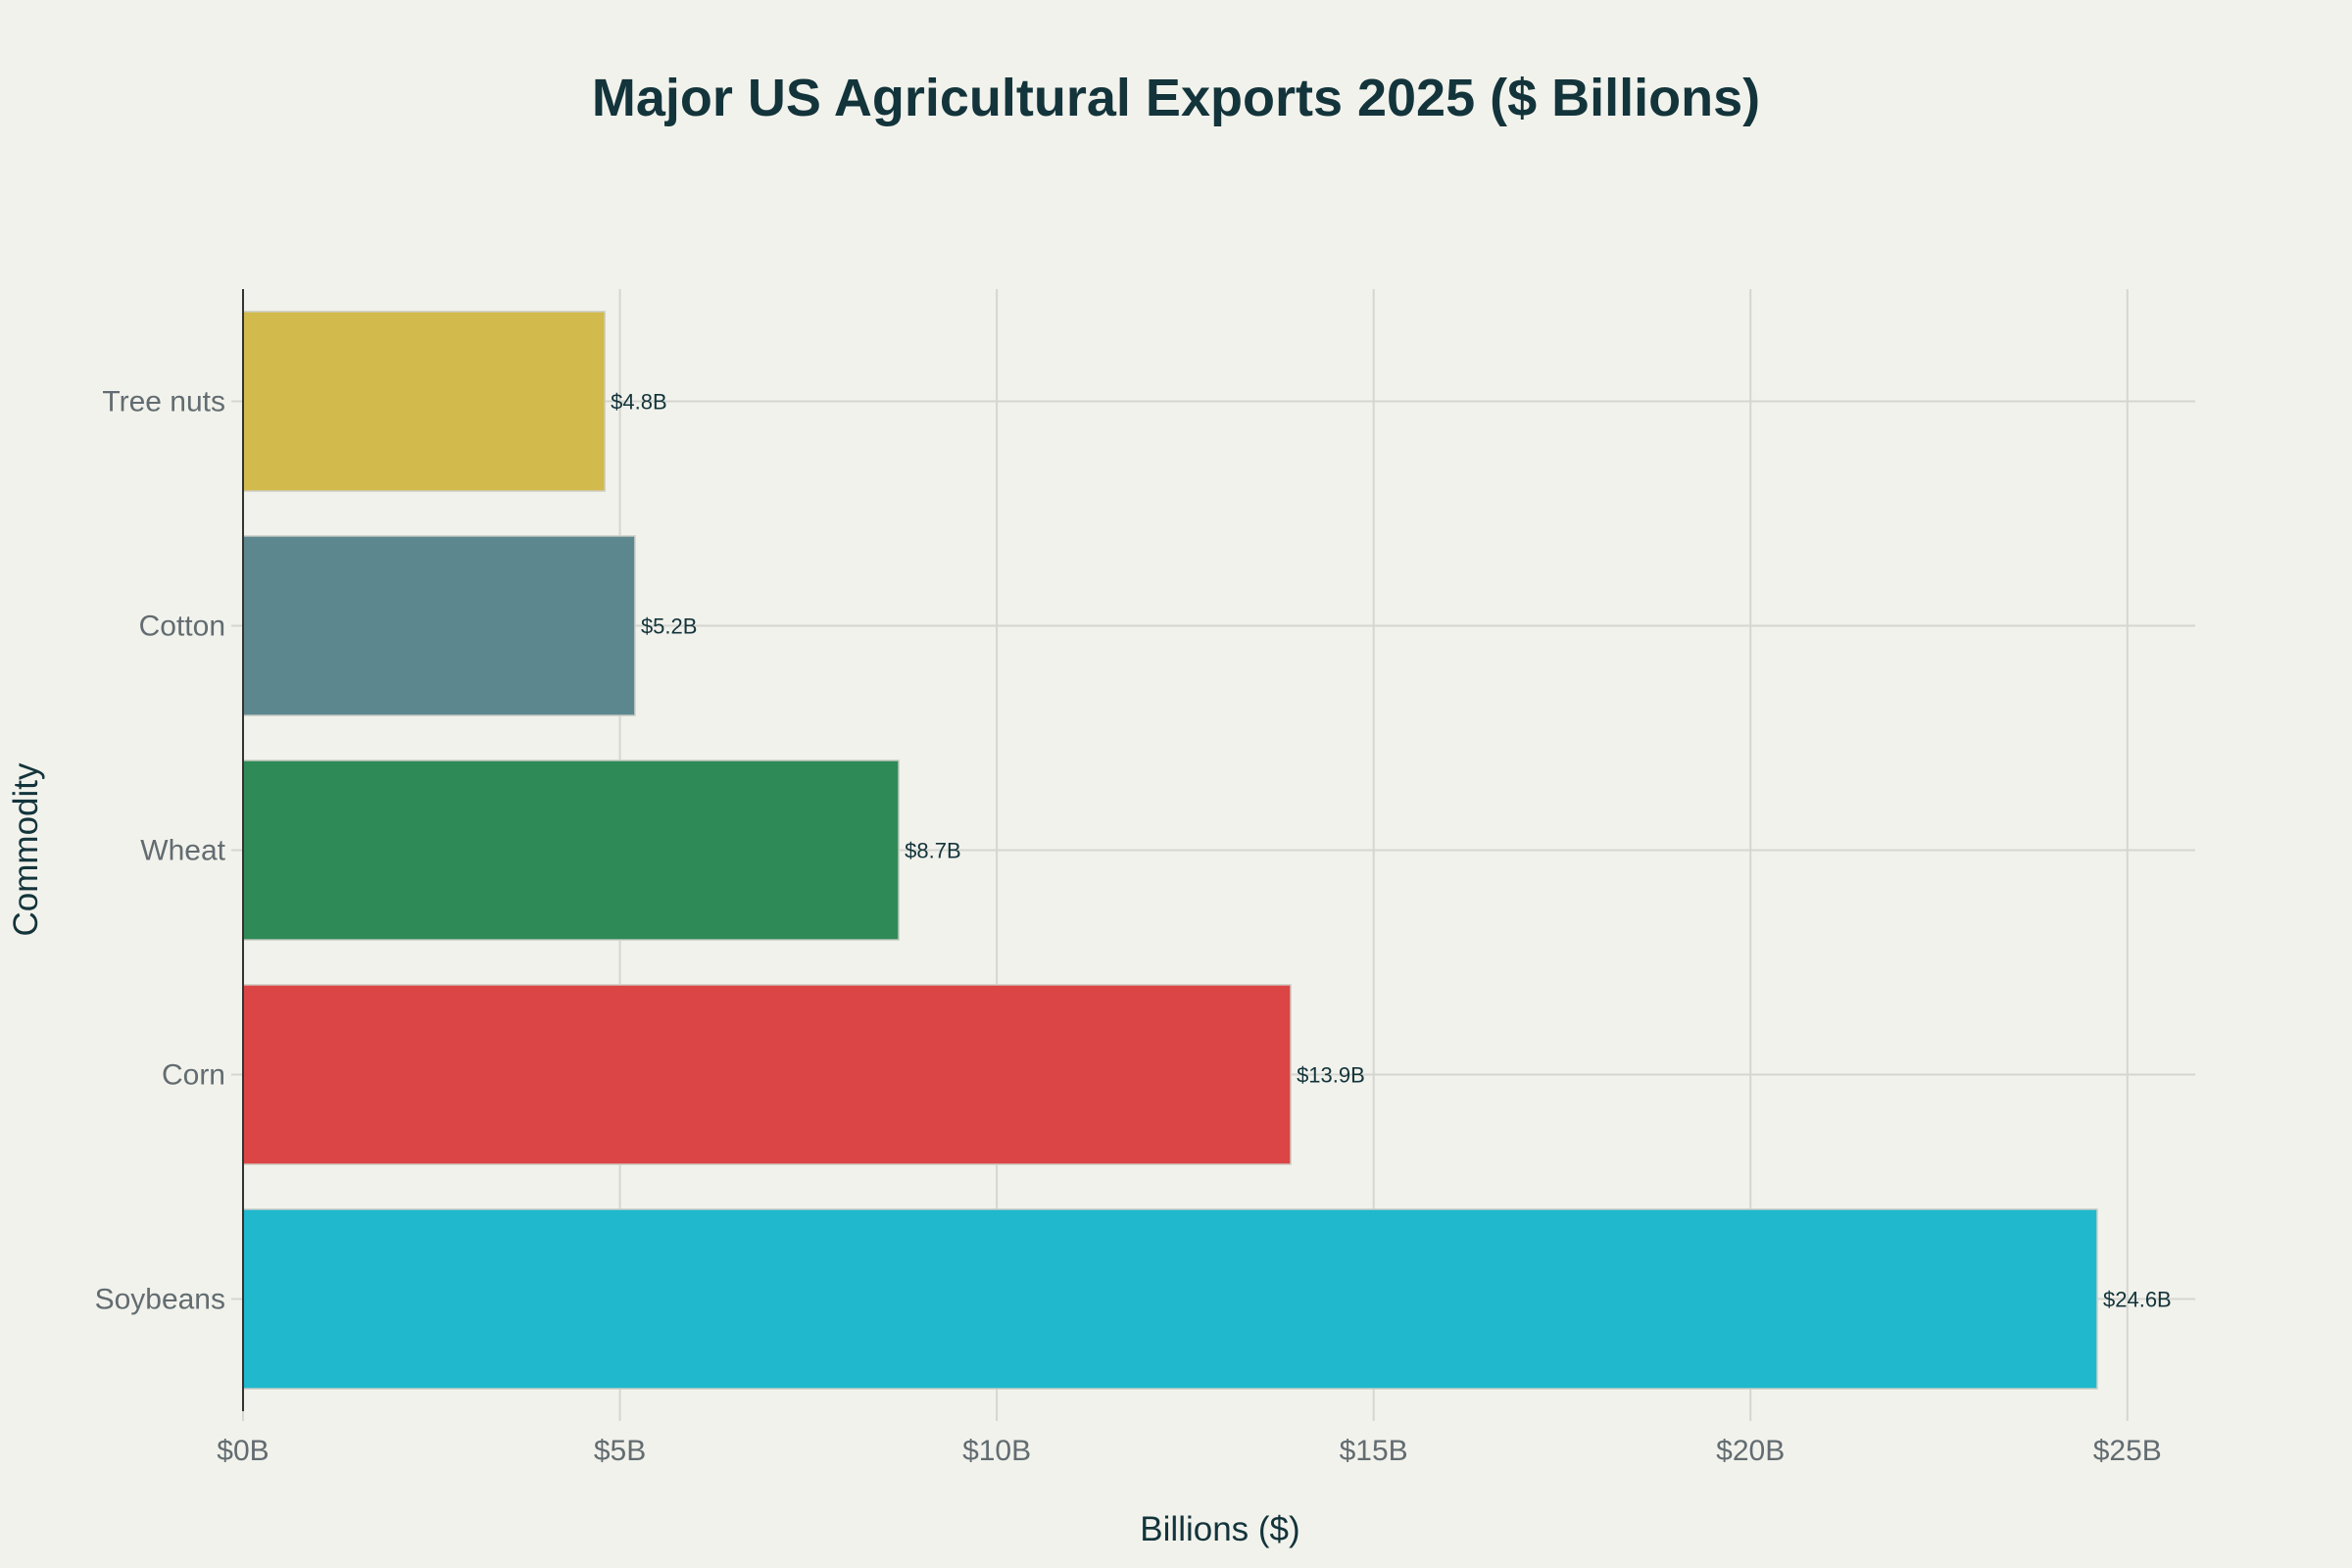 This screenshot has width=2352, height=1568. What do you see at coordinates (2137, 1300) in the screenshot?
I see `data-label: $24.6B` at bounding box center [2137, 1300].